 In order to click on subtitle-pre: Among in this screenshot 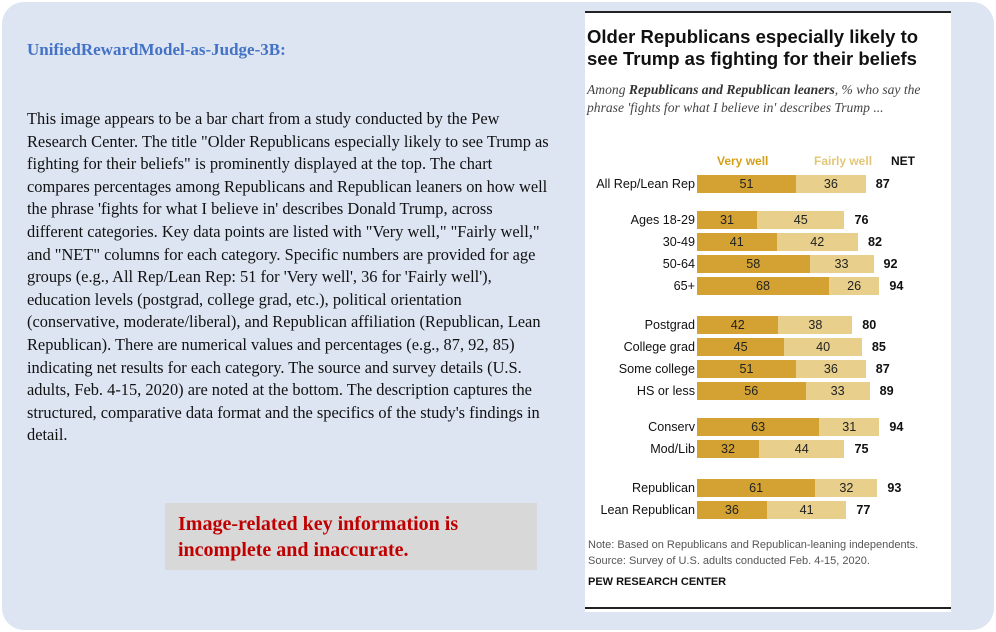, I will do `click(608, 89)`.